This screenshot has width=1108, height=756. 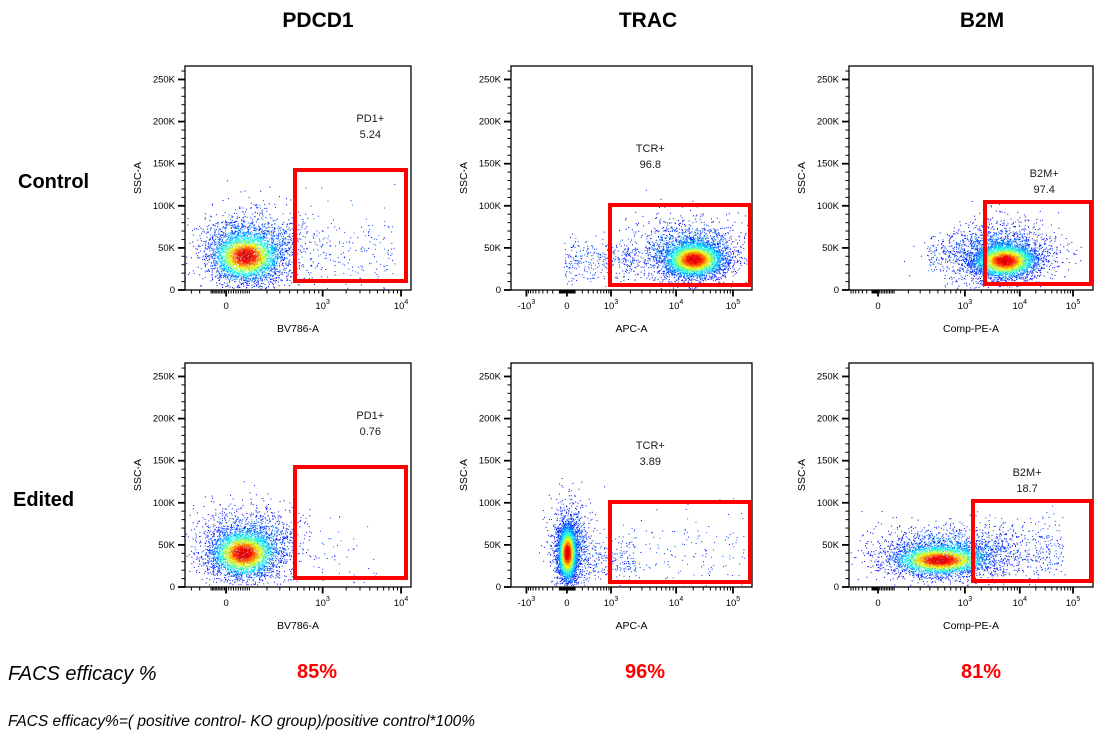 I want to click on gate-label: TCR+ 96.8, so click(x=650, y=157).